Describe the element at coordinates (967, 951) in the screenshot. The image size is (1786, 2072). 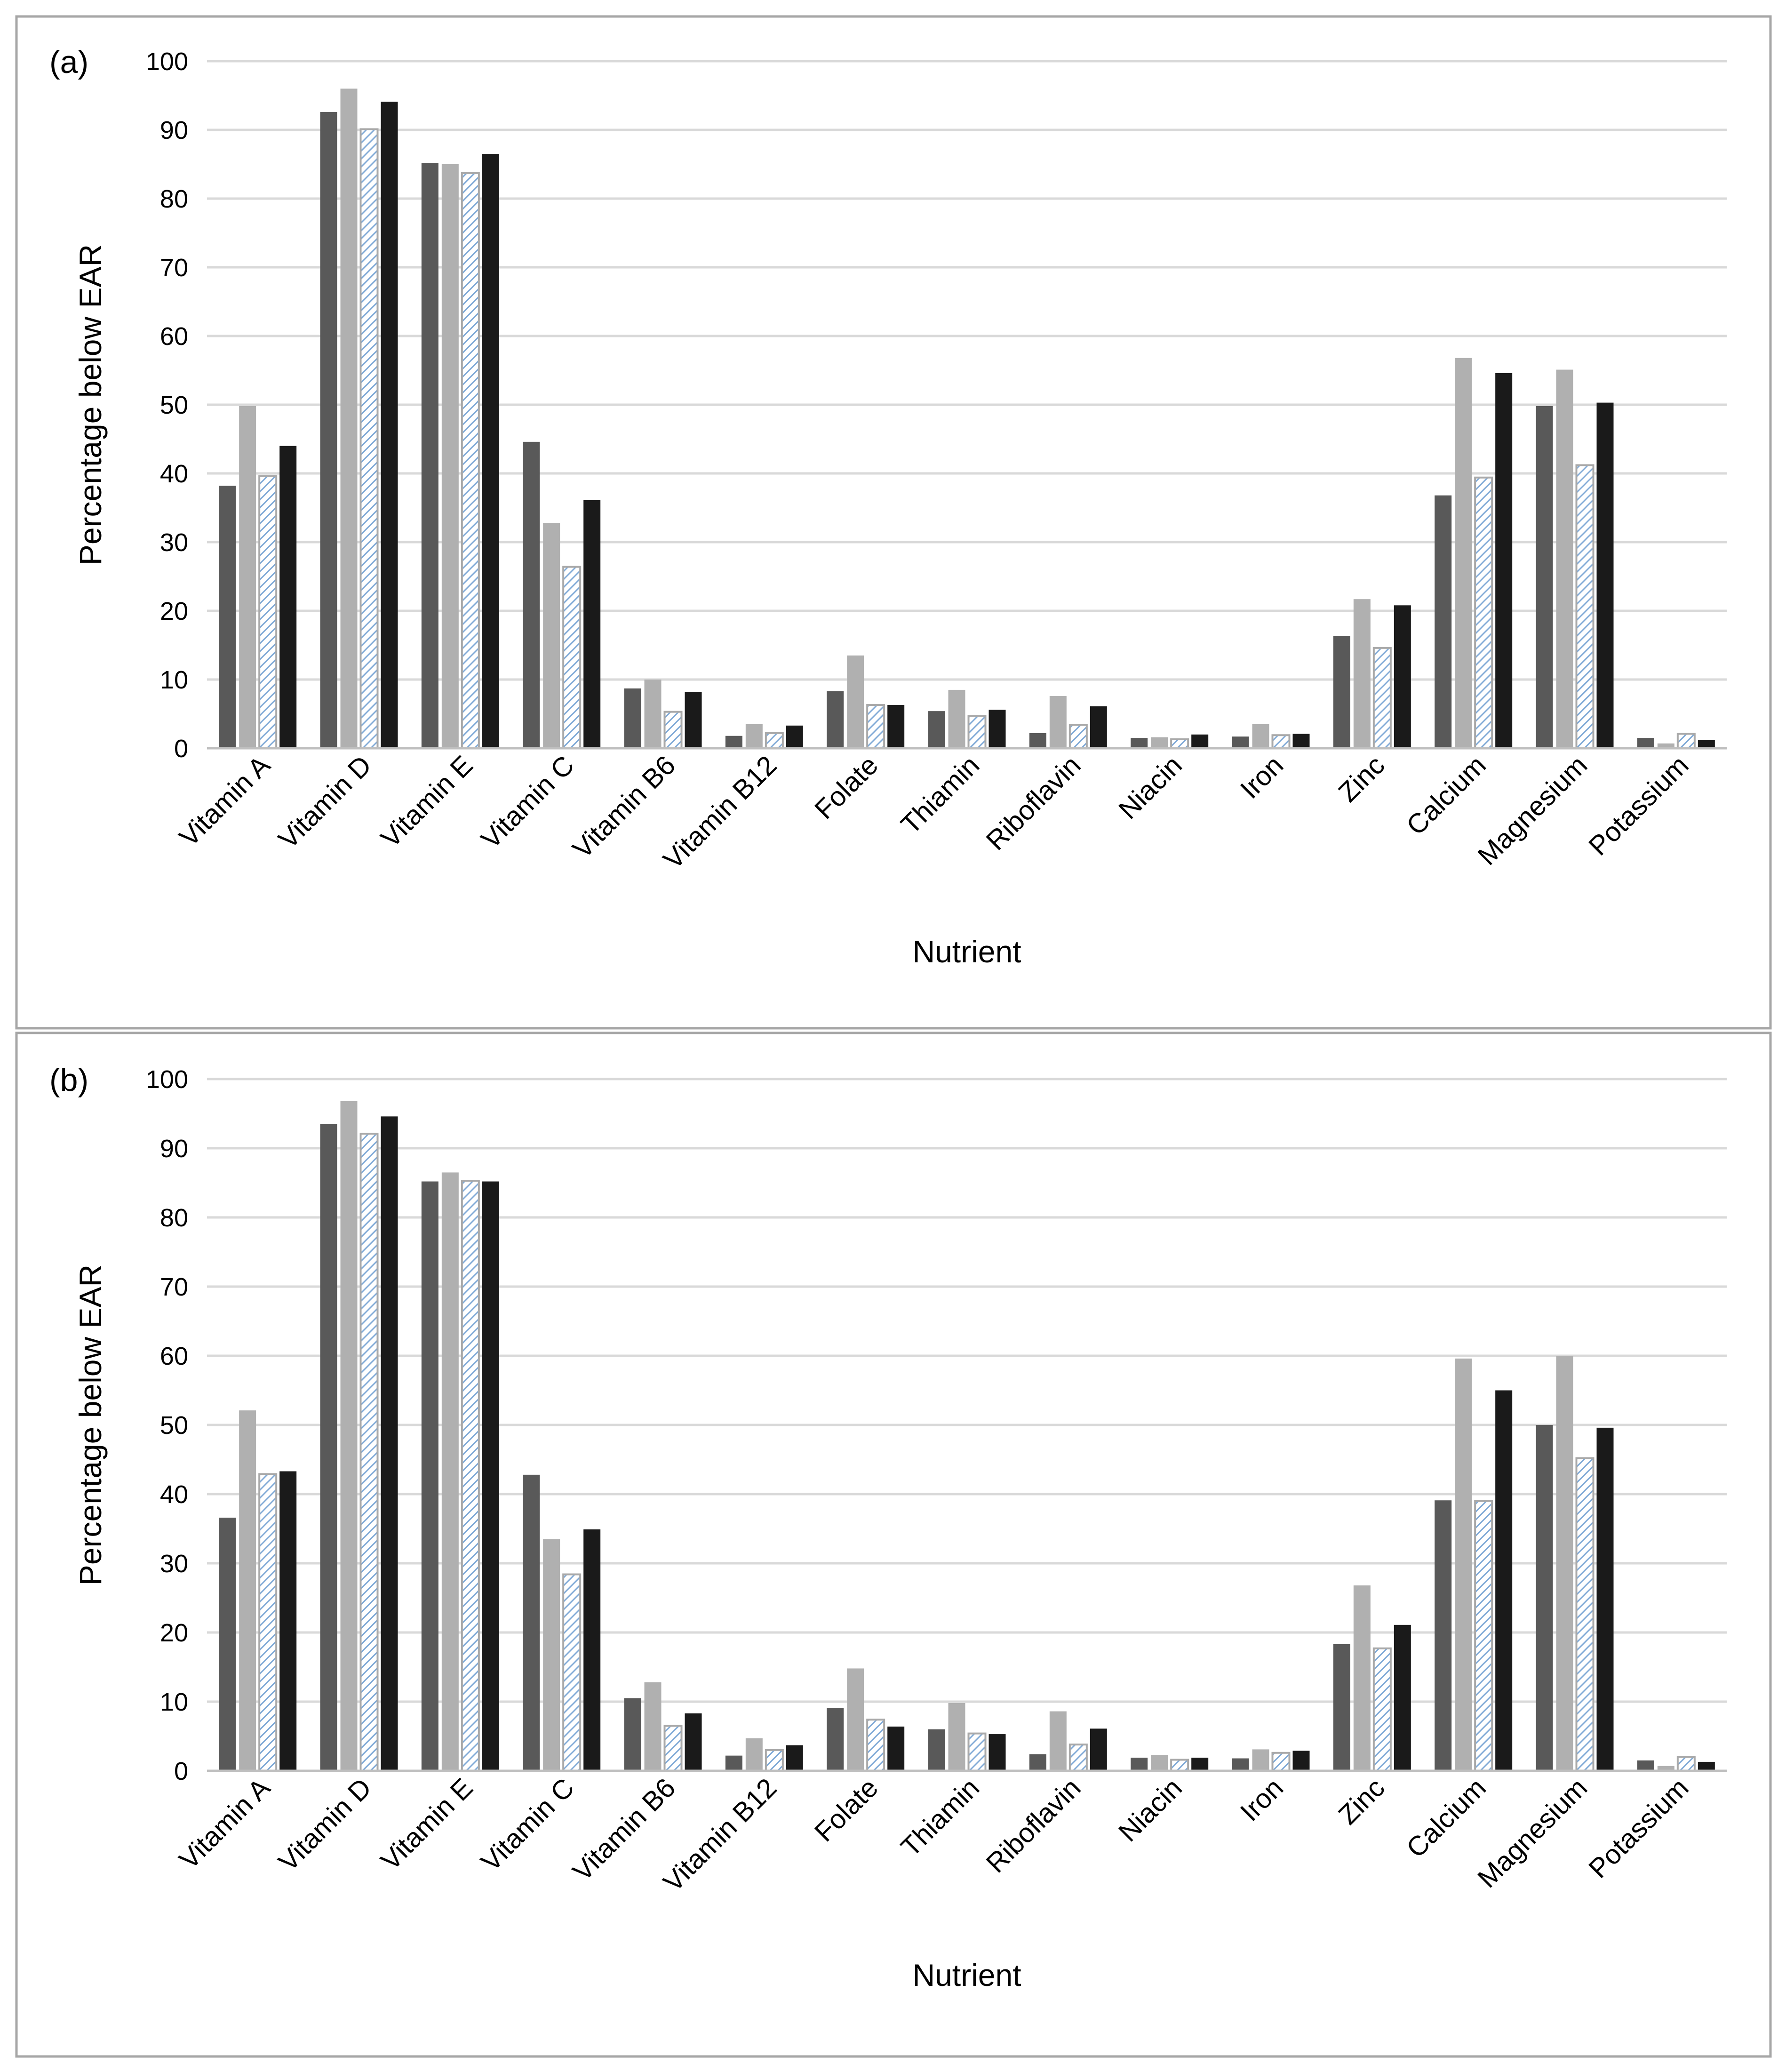
I see `x-axis-title: Nutrient` at that location.